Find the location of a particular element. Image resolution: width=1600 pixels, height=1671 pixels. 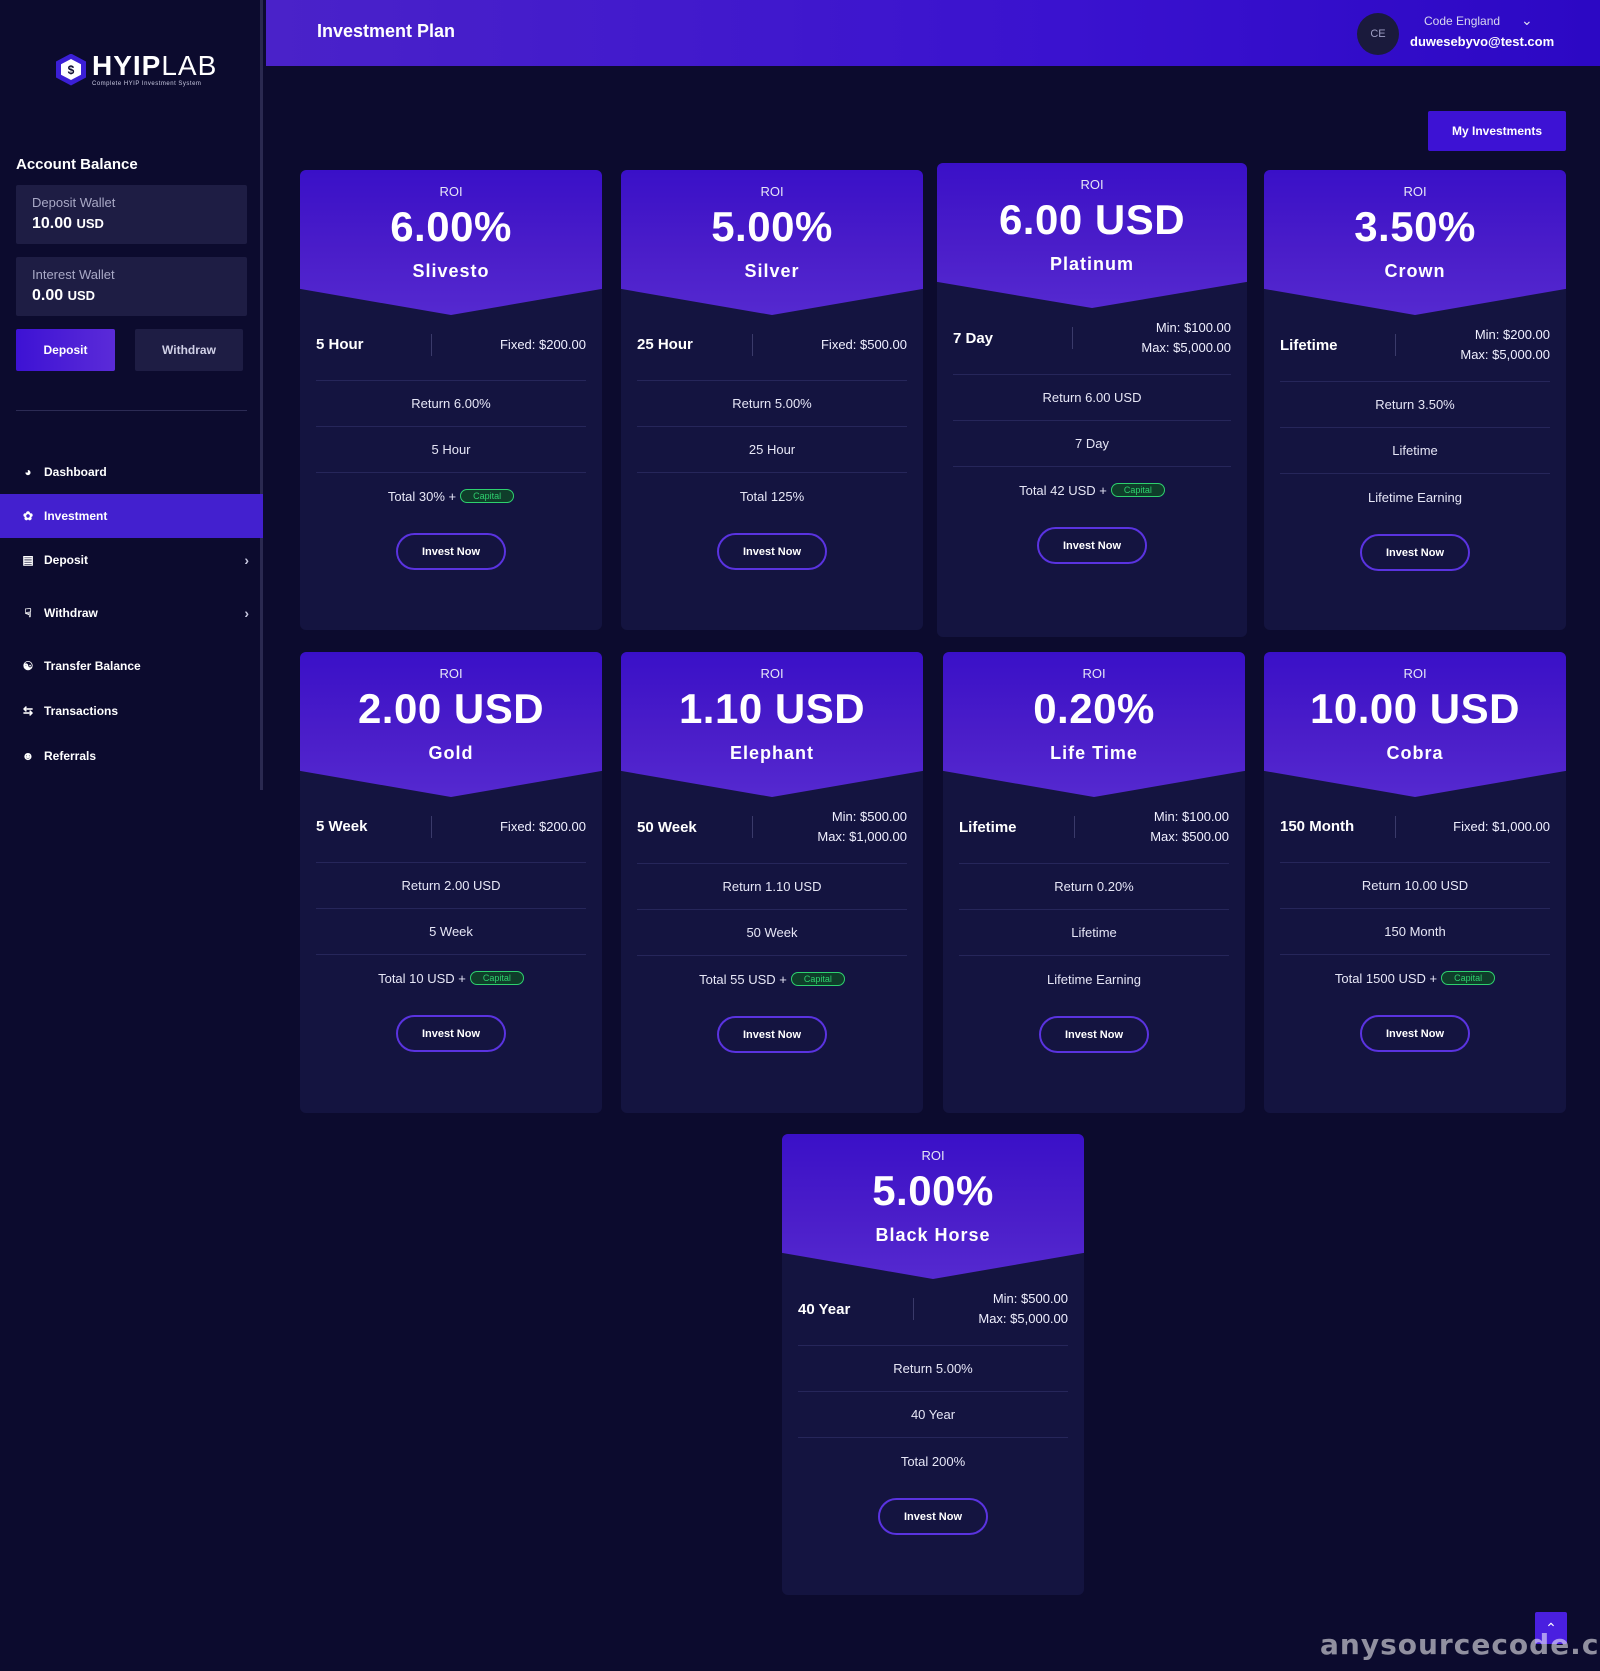

user-name: Code England is located at coordinates (1462, 21).